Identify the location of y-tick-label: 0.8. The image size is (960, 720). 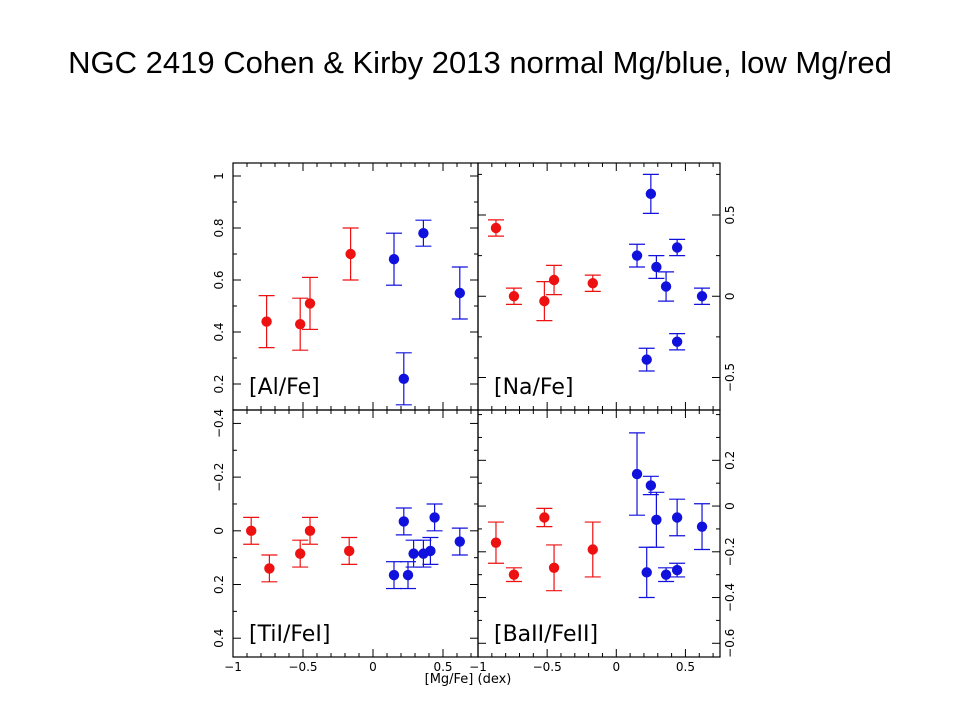
(219, 227).